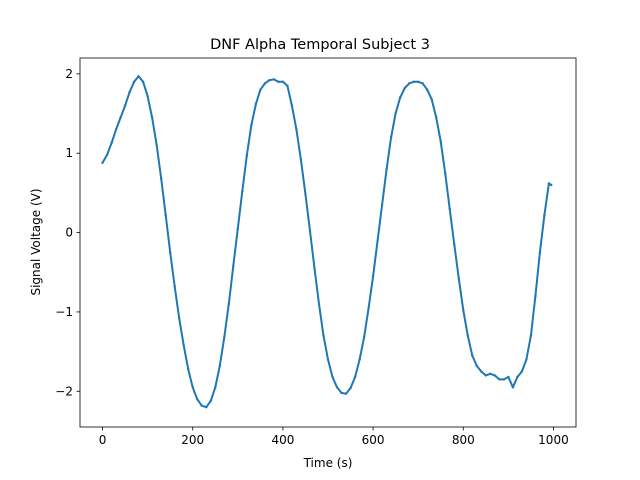  I want to click on x-axis: 0 200 400 600 800 1000, so click(334, 437).